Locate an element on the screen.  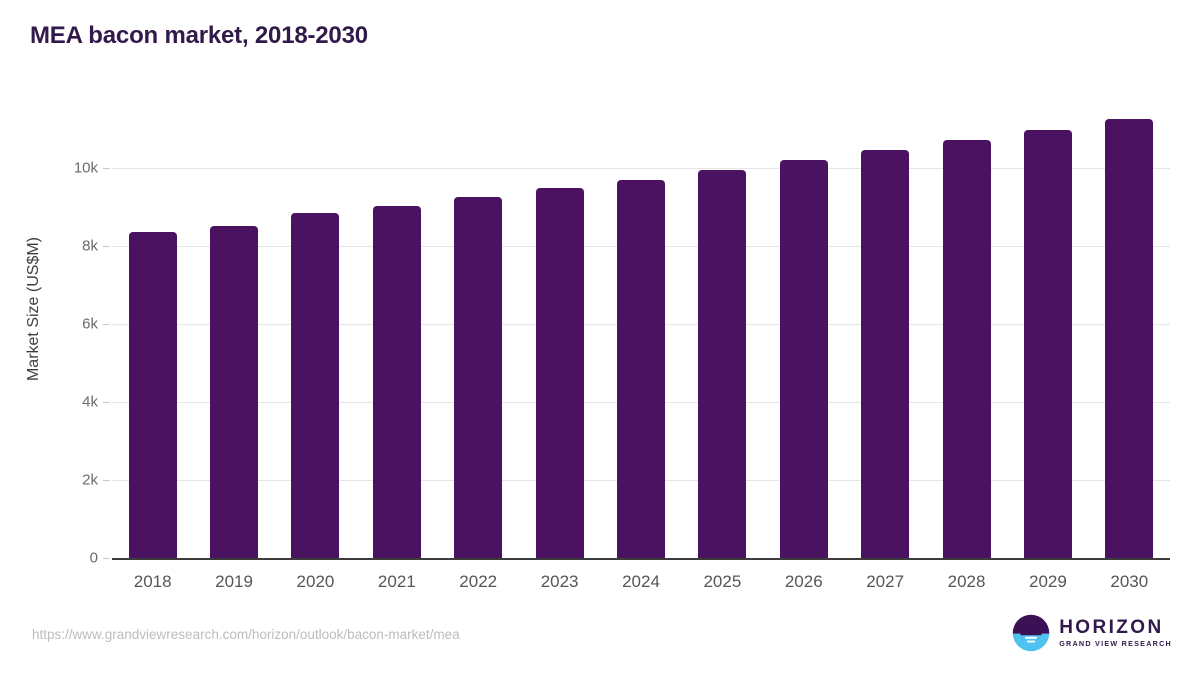
x-tick-label: 2025 is located at coordinates (722, 581).